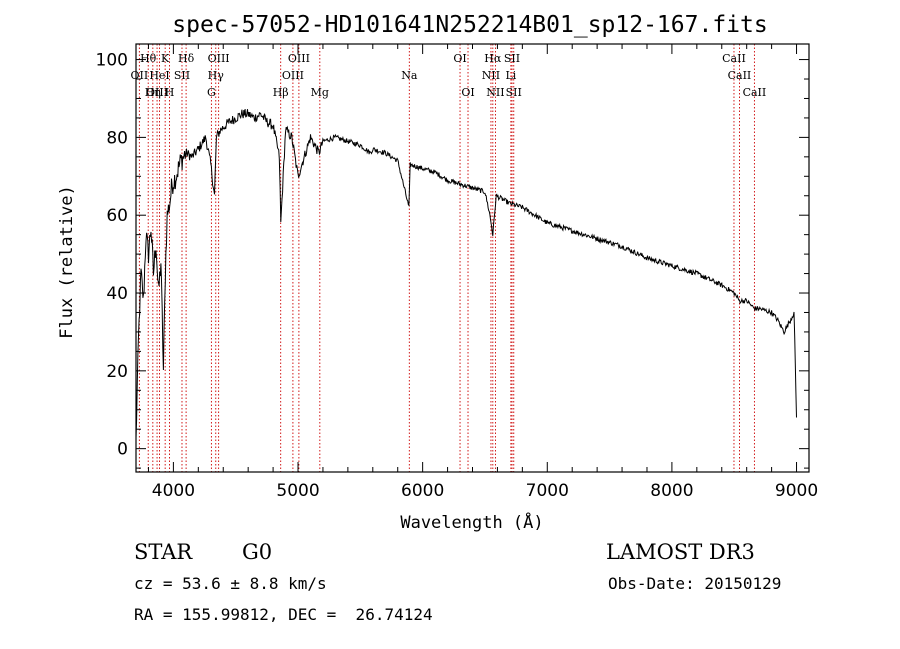 The height and width of the screenshot is (649, 900). I want to click on spectral-line-label: Li, so click(510, 75).